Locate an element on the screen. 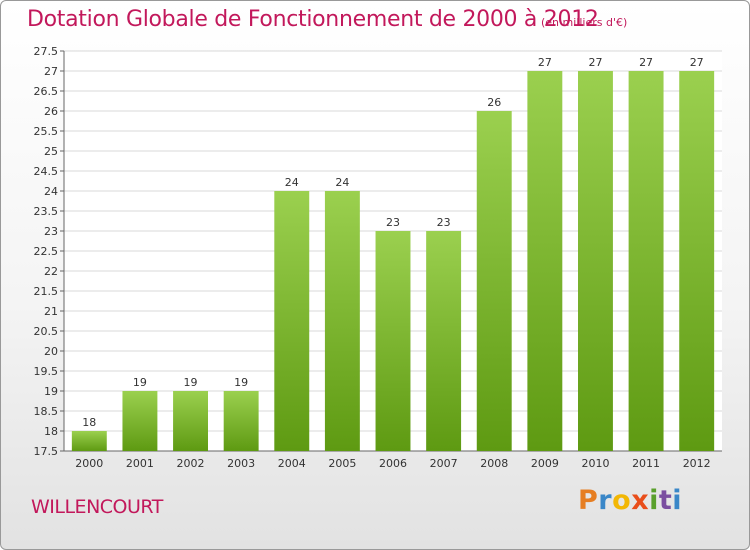 Image resolution: width=750 pixels, height=550 pixels. x-tick-label: 2012 is located at coordinates (697, 463).